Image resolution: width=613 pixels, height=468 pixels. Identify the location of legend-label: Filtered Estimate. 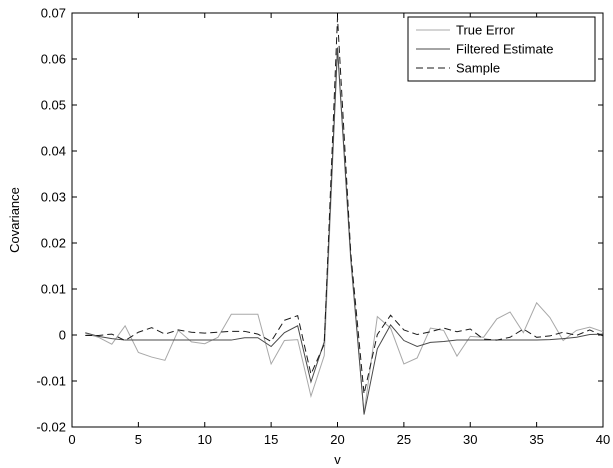
(505, 49).